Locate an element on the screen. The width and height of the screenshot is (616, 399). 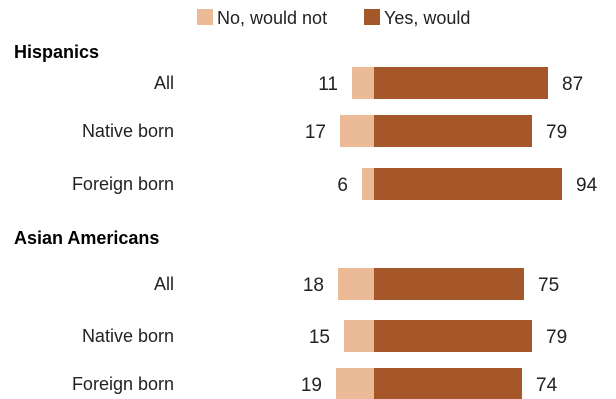
chart-row: All 11 87 is located at coordinates (368, 83).